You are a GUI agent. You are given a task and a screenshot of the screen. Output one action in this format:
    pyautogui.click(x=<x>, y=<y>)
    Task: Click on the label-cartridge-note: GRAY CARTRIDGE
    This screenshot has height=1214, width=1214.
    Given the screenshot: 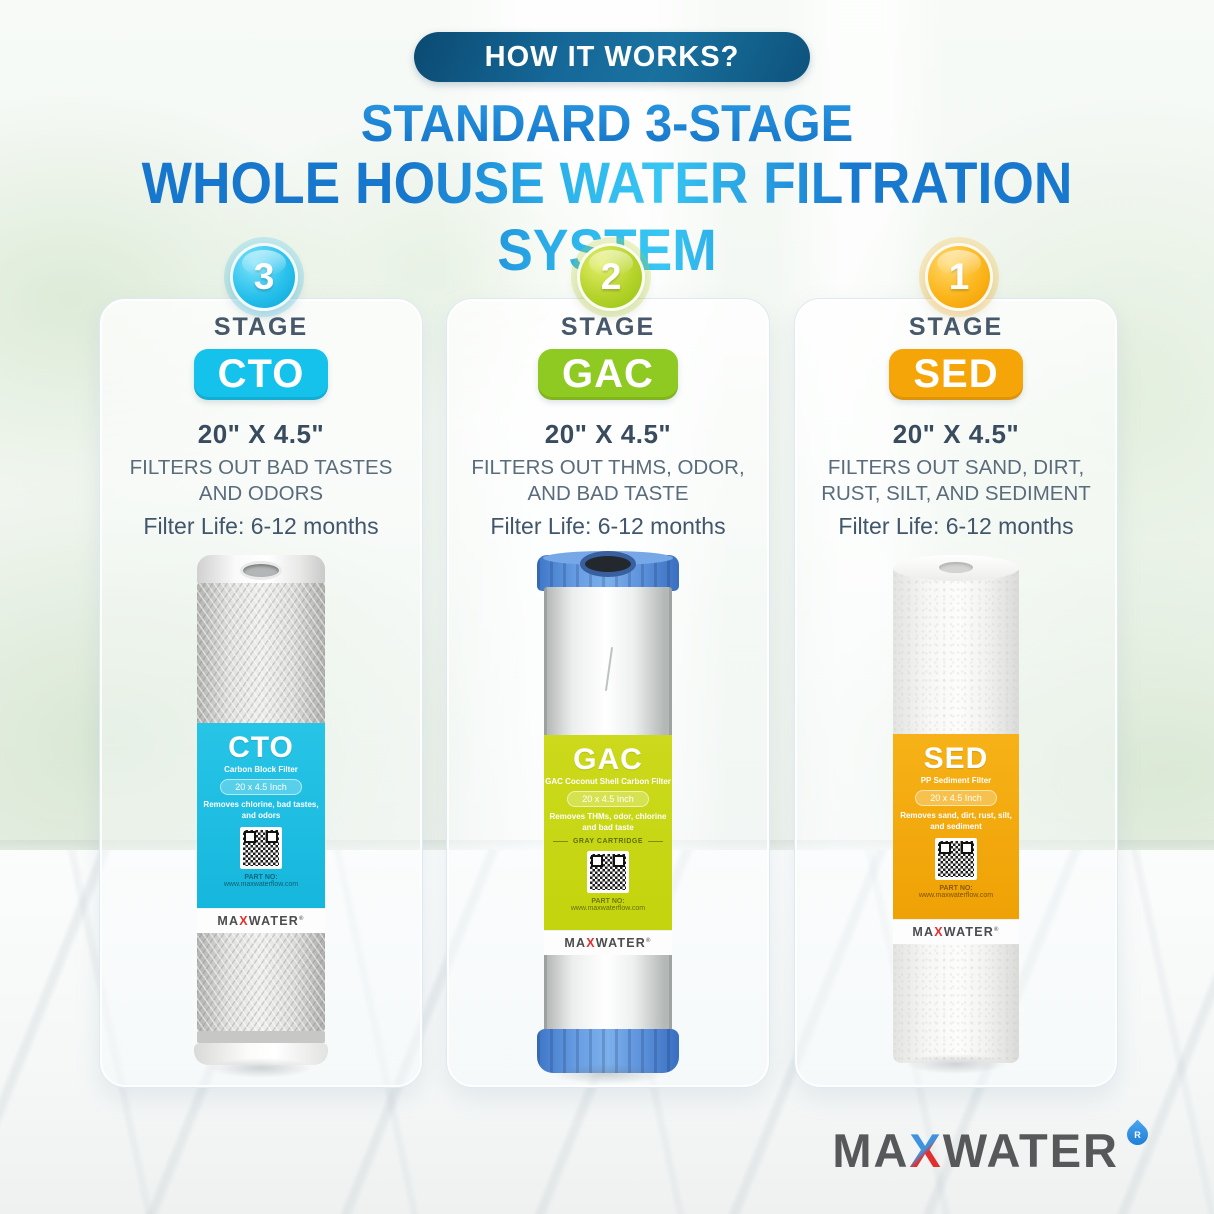 What is the action you would take?
    pyautogui.click(x=608, y=841)
    